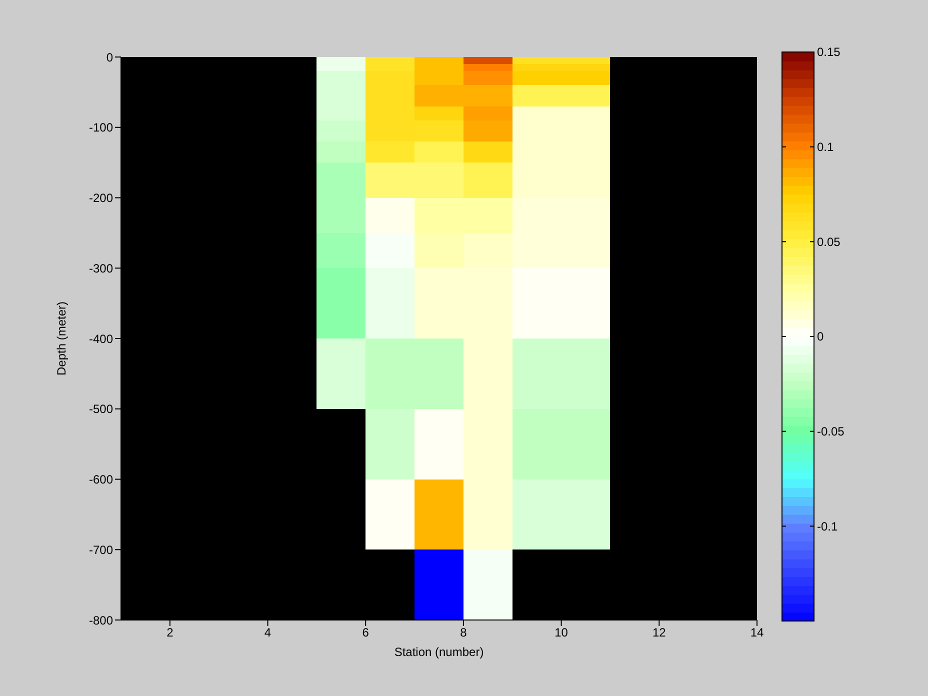  What do you see at coordinates (101, 409) in the screenshot?
I see `y-tick-label: -500` at bounding box center [101, 409].